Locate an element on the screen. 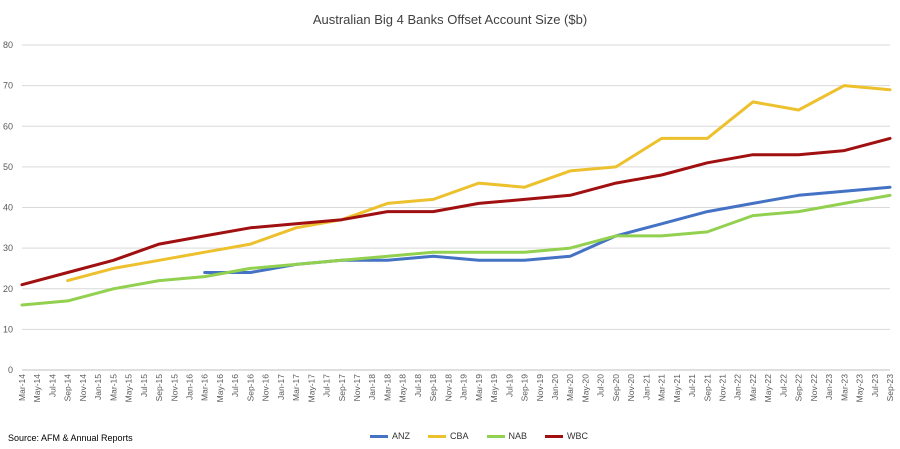 This screenshot has width=900, height=449. x-tick-label: Jan-20 is located at coordinates (555, 387).